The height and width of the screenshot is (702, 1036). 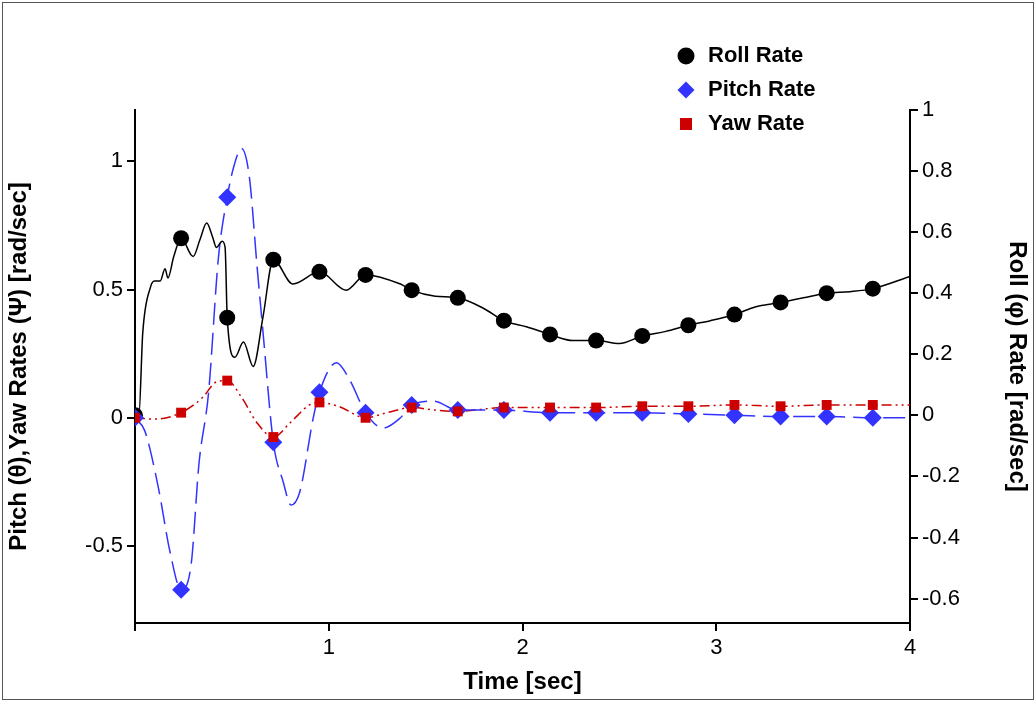 What do you see at coordinates (937, 170) in the screenshot?
I see `y2-tick-label: 0.8` at bounding box center [937, 170].